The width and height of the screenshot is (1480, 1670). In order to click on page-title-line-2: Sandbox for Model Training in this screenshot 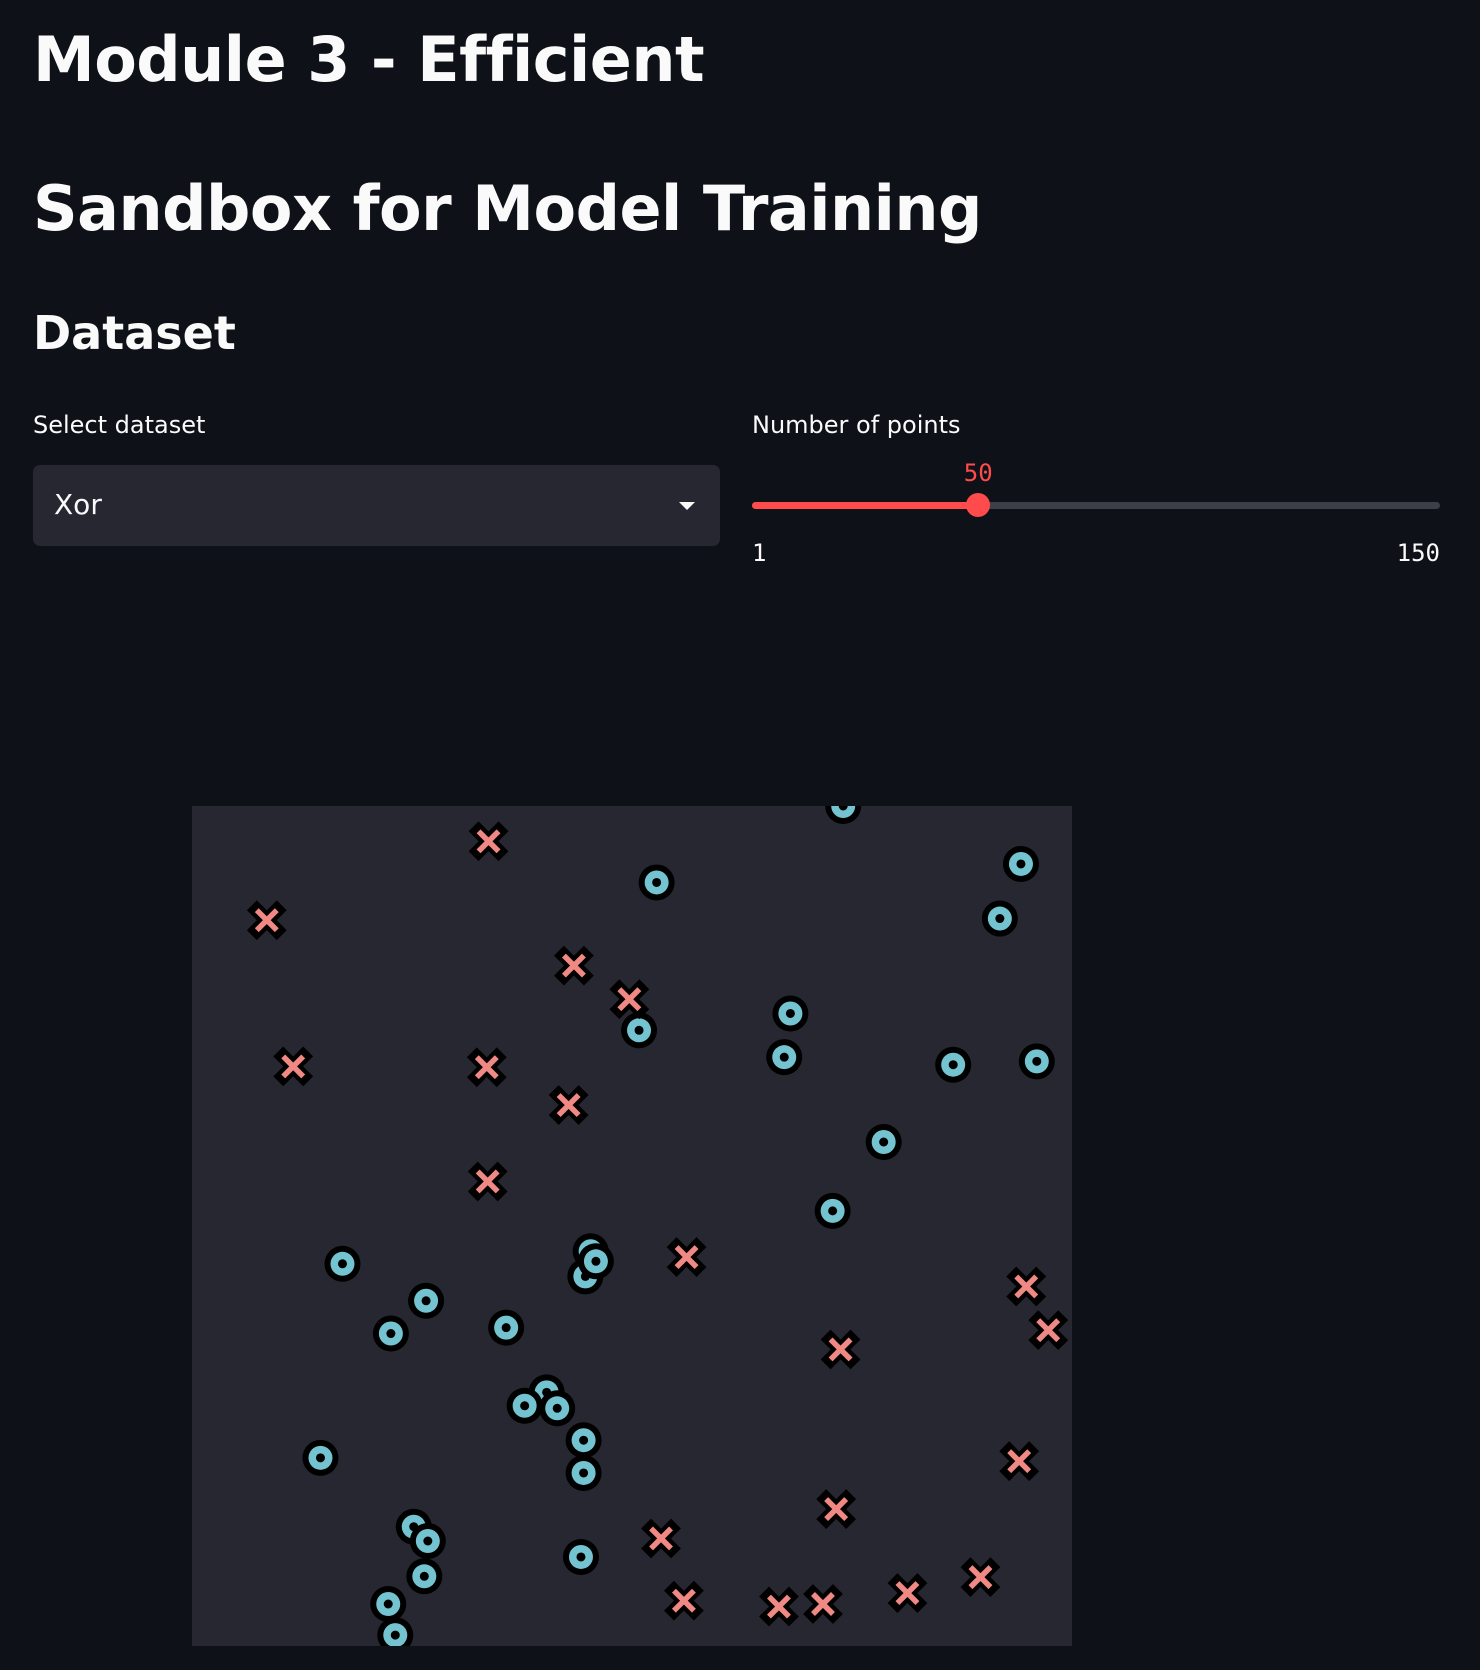, I will do `click(507, 208)`.